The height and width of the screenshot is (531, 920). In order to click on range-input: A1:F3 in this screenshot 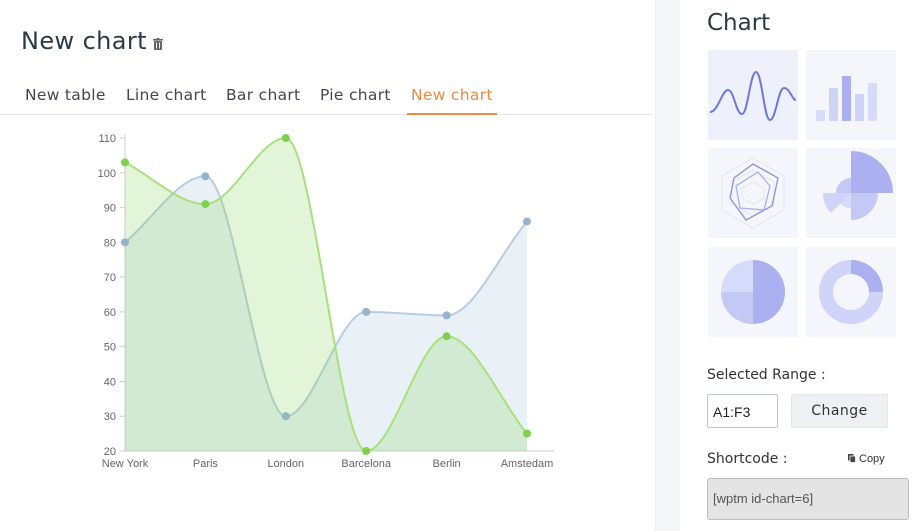, I will do `click(742, 411)`.